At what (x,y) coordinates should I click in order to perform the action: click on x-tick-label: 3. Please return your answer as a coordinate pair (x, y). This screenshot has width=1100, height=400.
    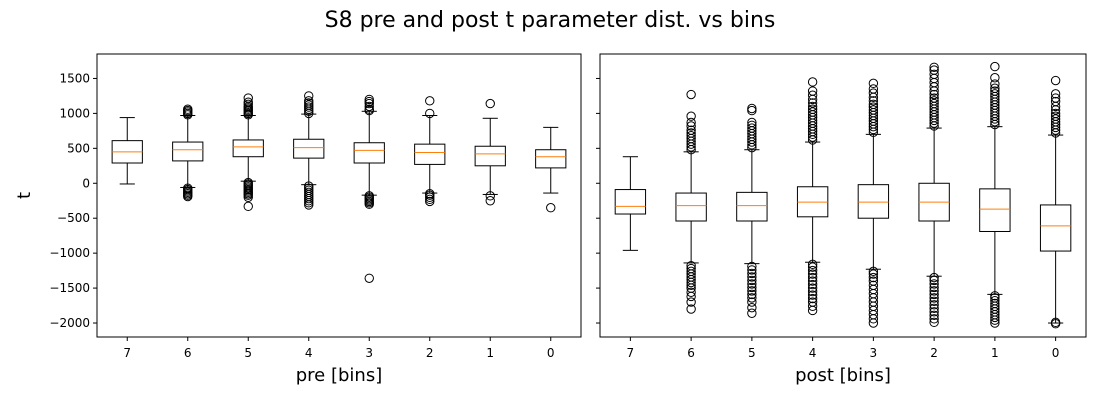
    Looking at the image, I should click on (874, 353).